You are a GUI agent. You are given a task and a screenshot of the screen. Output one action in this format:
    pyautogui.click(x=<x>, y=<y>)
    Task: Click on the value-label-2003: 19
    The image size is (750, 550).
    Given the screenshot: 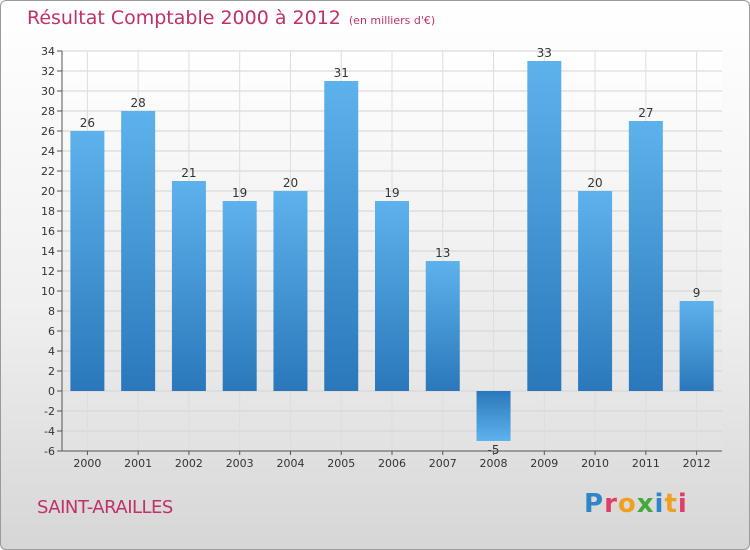 What is the action you would take?
    pyautogui.click(x=239, y=193)
    